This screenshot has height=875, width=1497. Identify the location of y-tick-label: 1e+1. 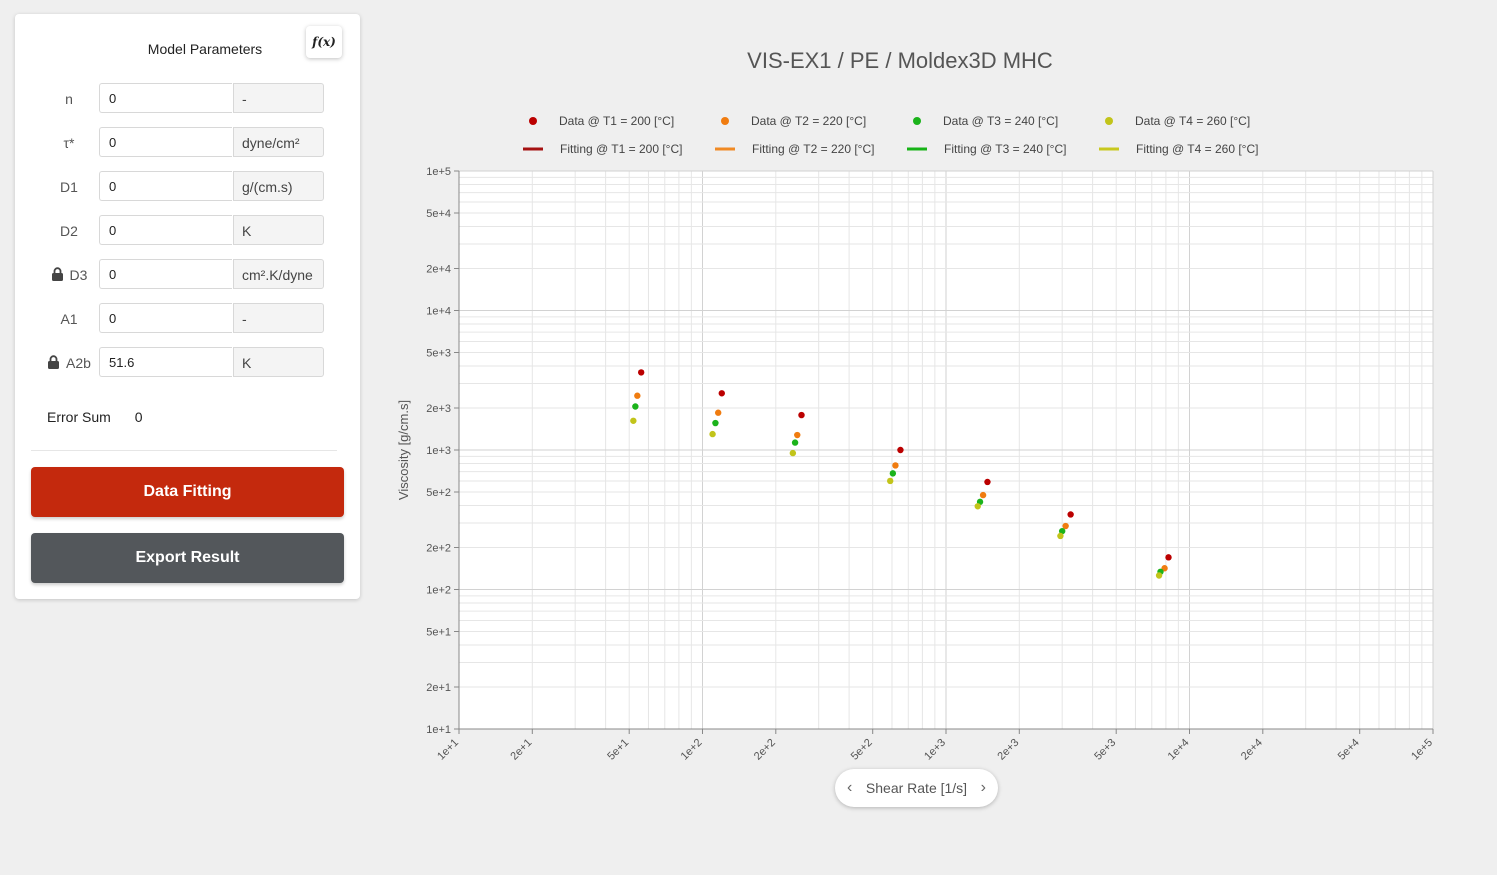
(438, 730).